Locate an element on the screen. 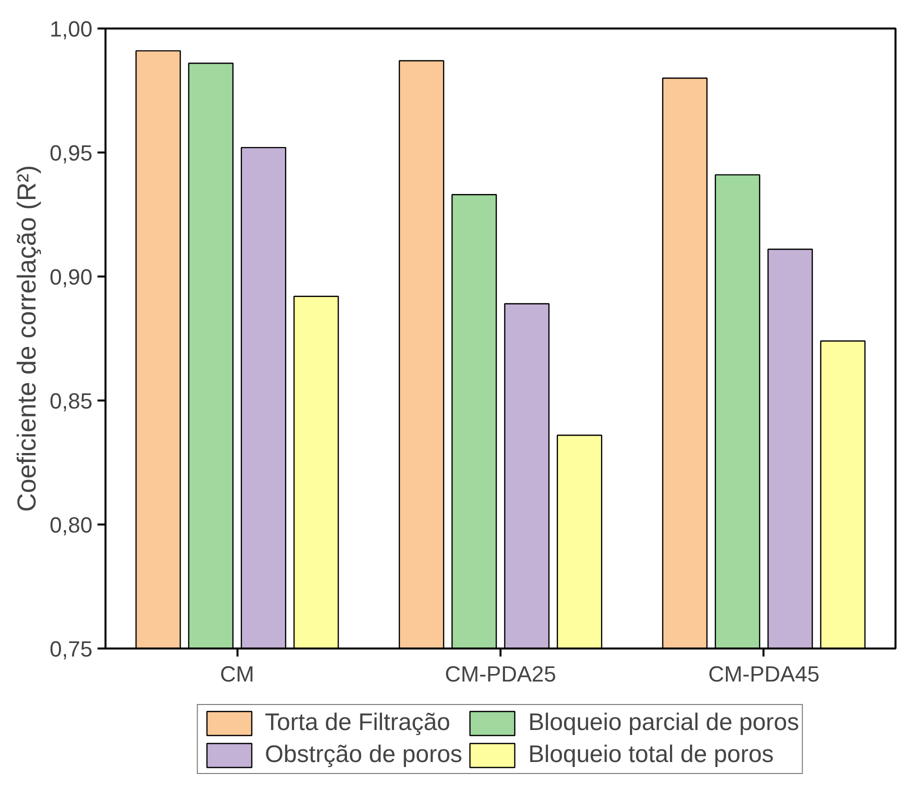  legend-label: Obstrção de poros is located at coordinates (363, 755).